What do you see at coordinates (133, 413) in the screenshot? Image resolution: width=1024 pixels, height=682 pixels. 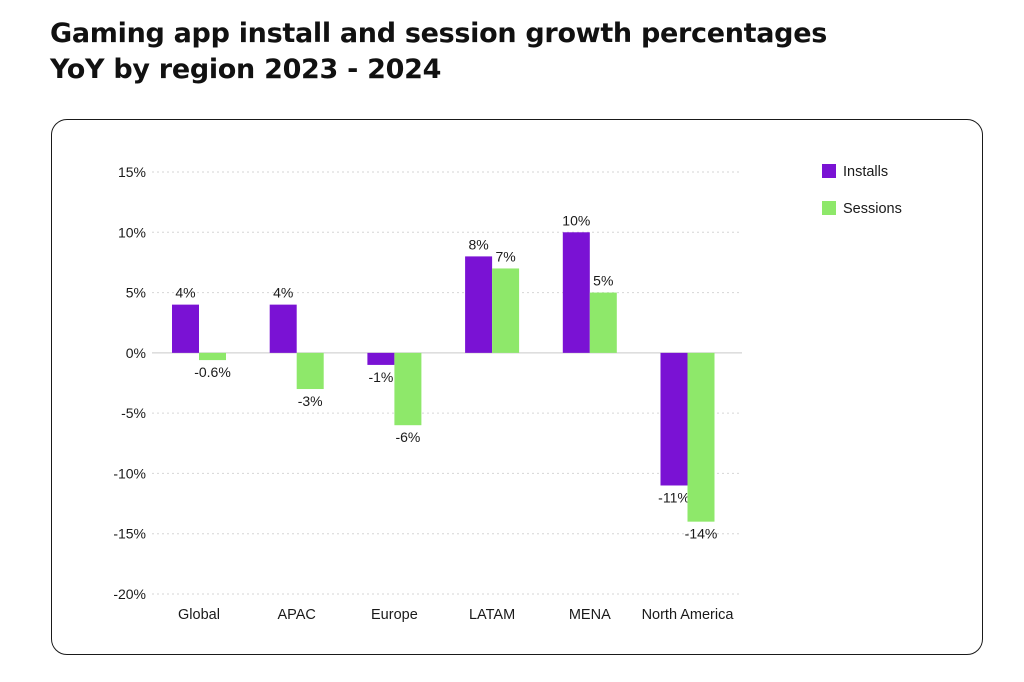 I see `y-tick-label: -5%` at bounding box center [133, 413].